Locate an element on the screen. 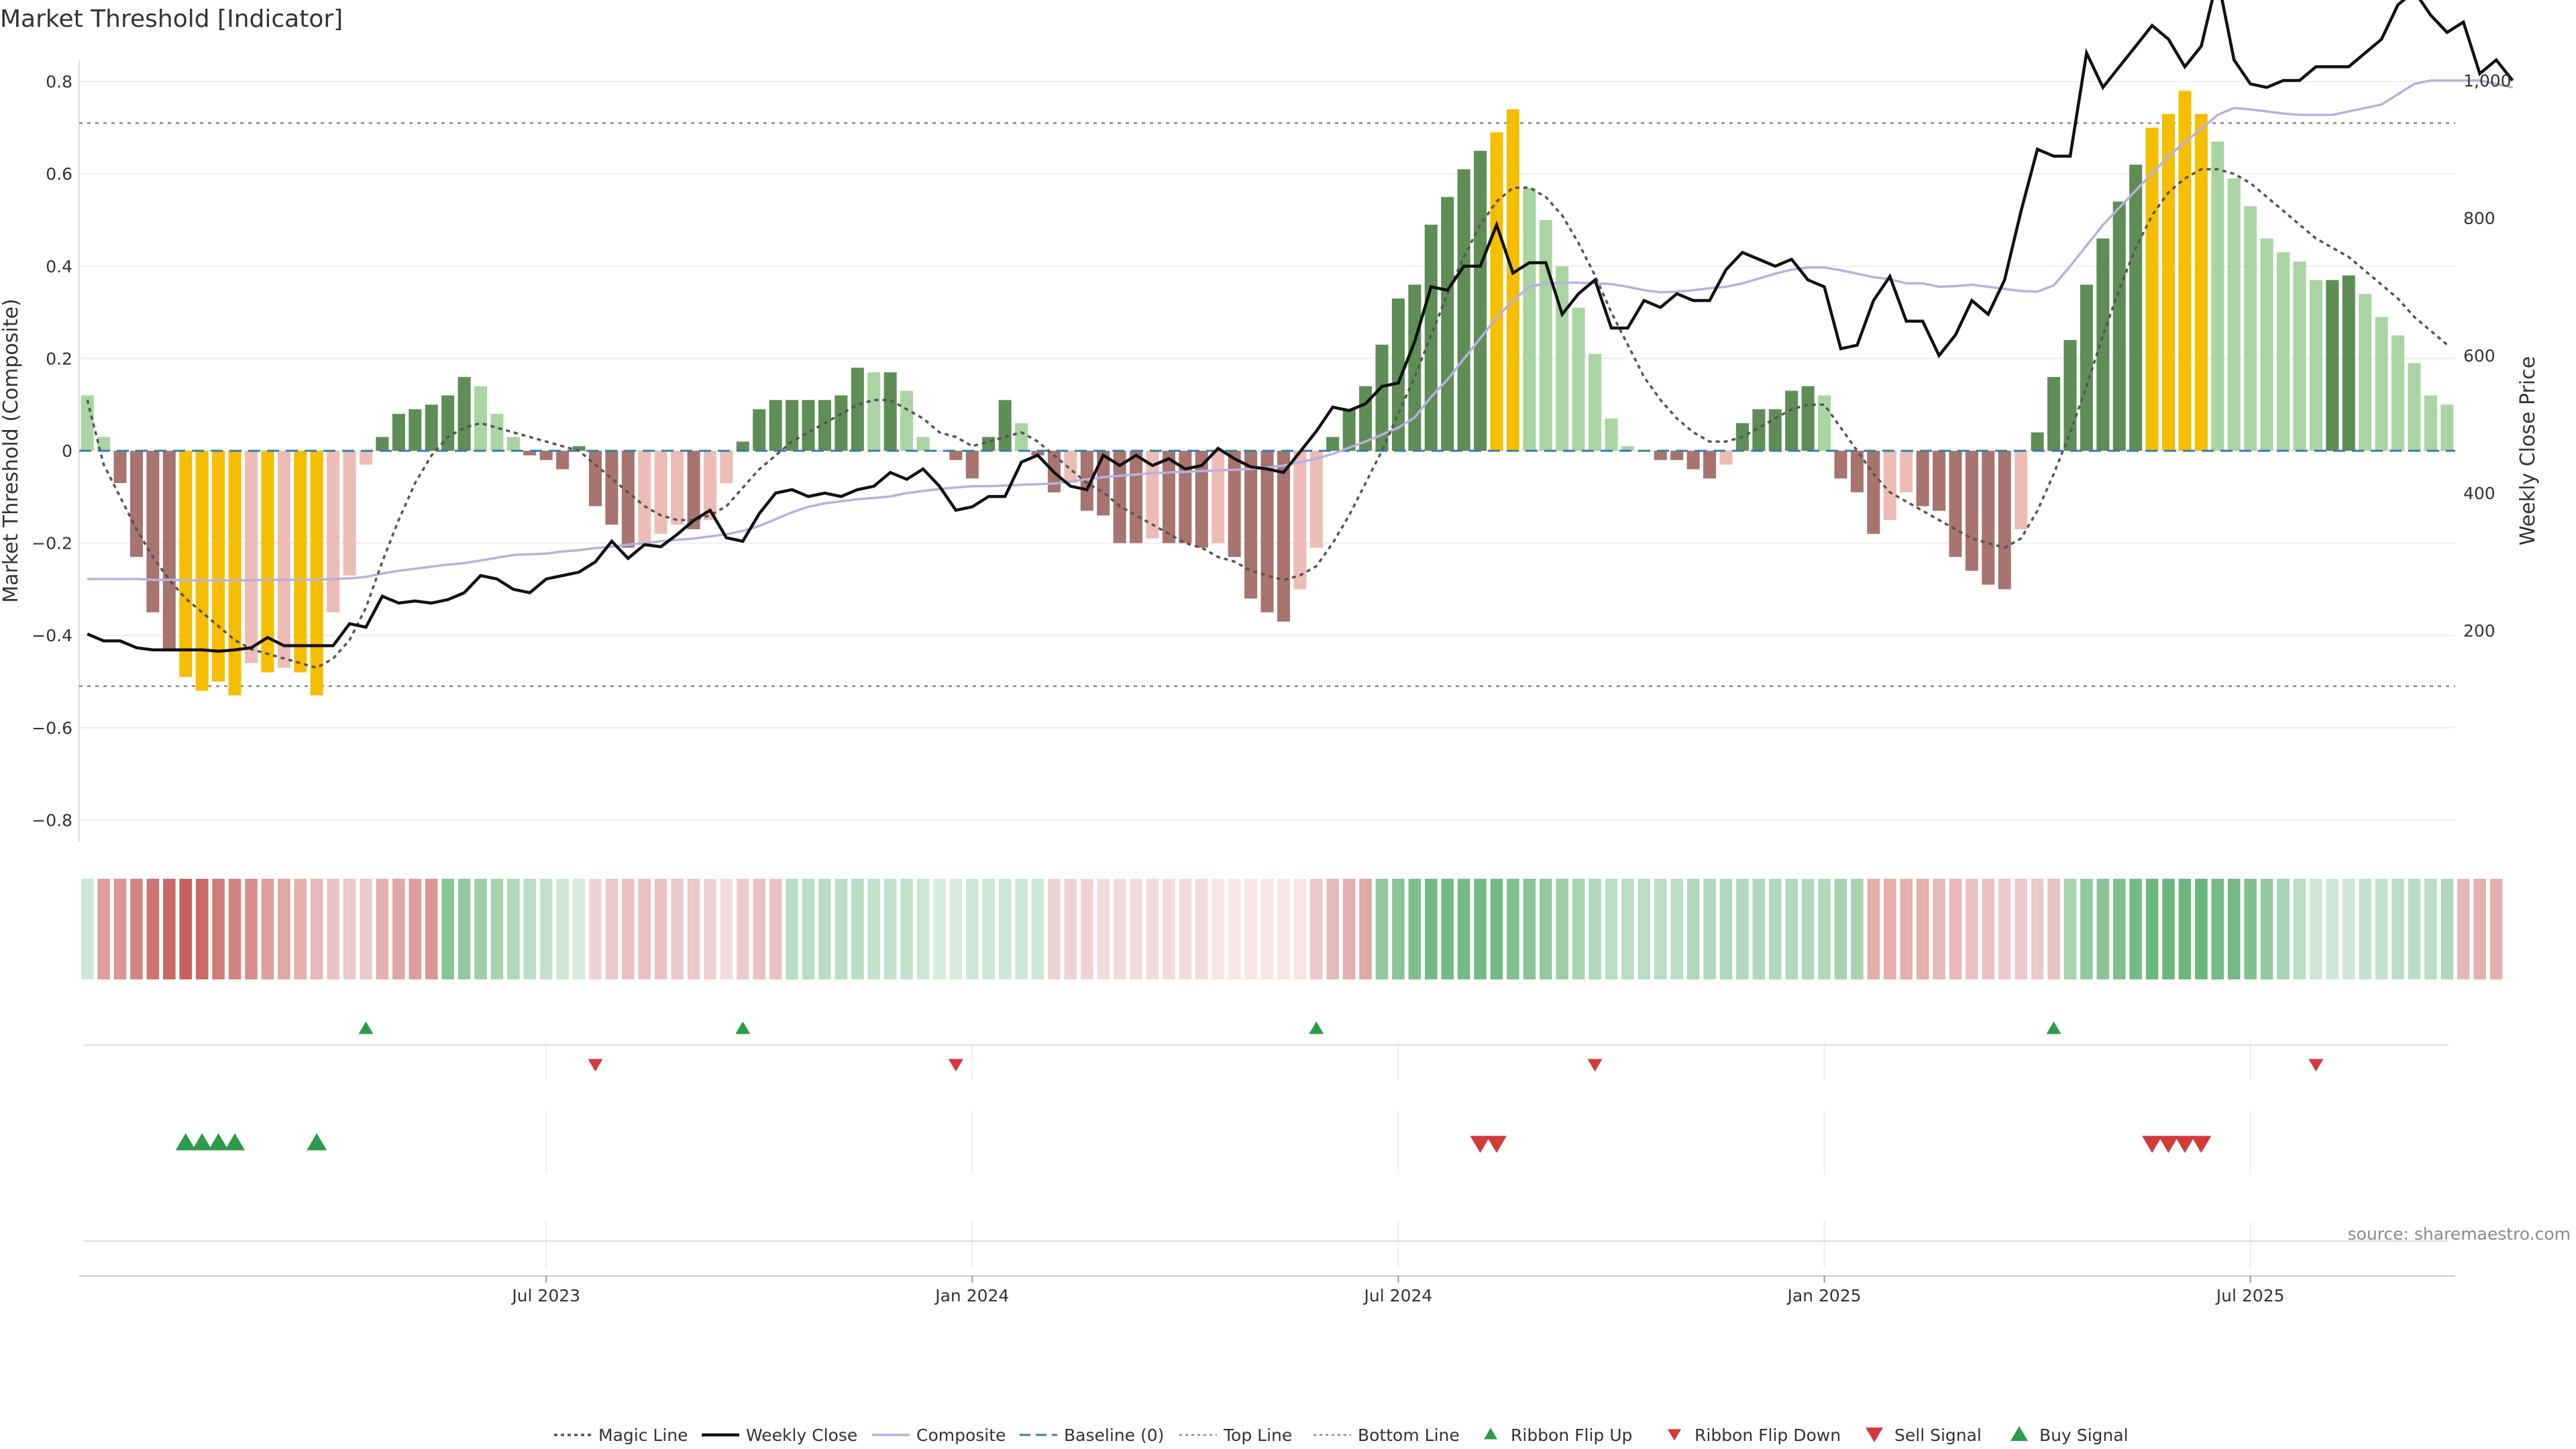  legend-label: Buy Signal is located at coordinates (2084, 1435).